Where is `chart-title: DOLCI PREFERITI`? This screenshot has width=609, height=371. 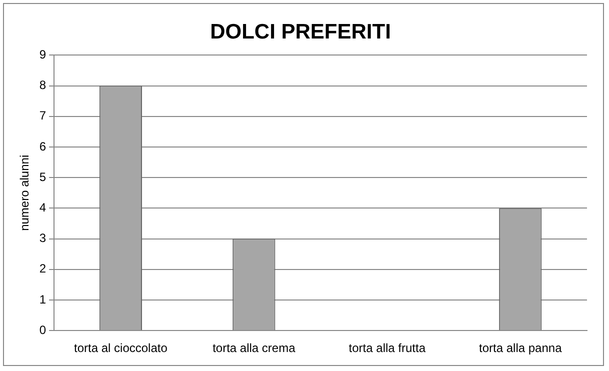
chart-title: DOLCI PREFERITI is located at coordinates (300, 32).